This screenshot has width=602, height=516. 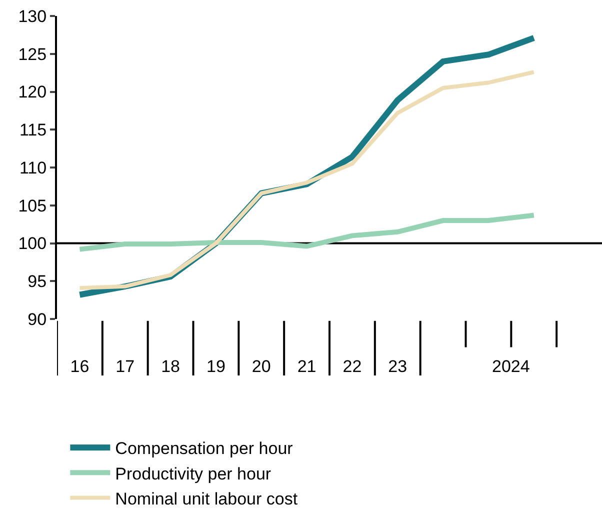 I want to click on legend-label: Compensation per hour, so click(x=204, y=448).